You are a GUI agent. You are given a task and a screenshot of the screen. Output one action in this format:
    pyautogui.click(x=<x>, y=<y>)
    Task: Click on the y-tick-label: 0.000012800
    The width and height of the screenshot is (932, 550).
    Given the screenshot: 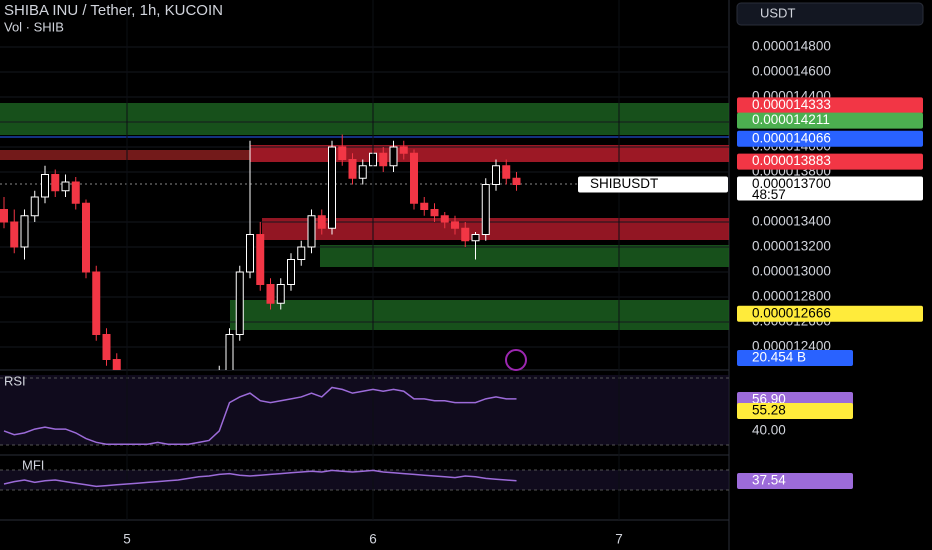 What is the action you would take?
    pyautogui.click(x=791, y=296)
    